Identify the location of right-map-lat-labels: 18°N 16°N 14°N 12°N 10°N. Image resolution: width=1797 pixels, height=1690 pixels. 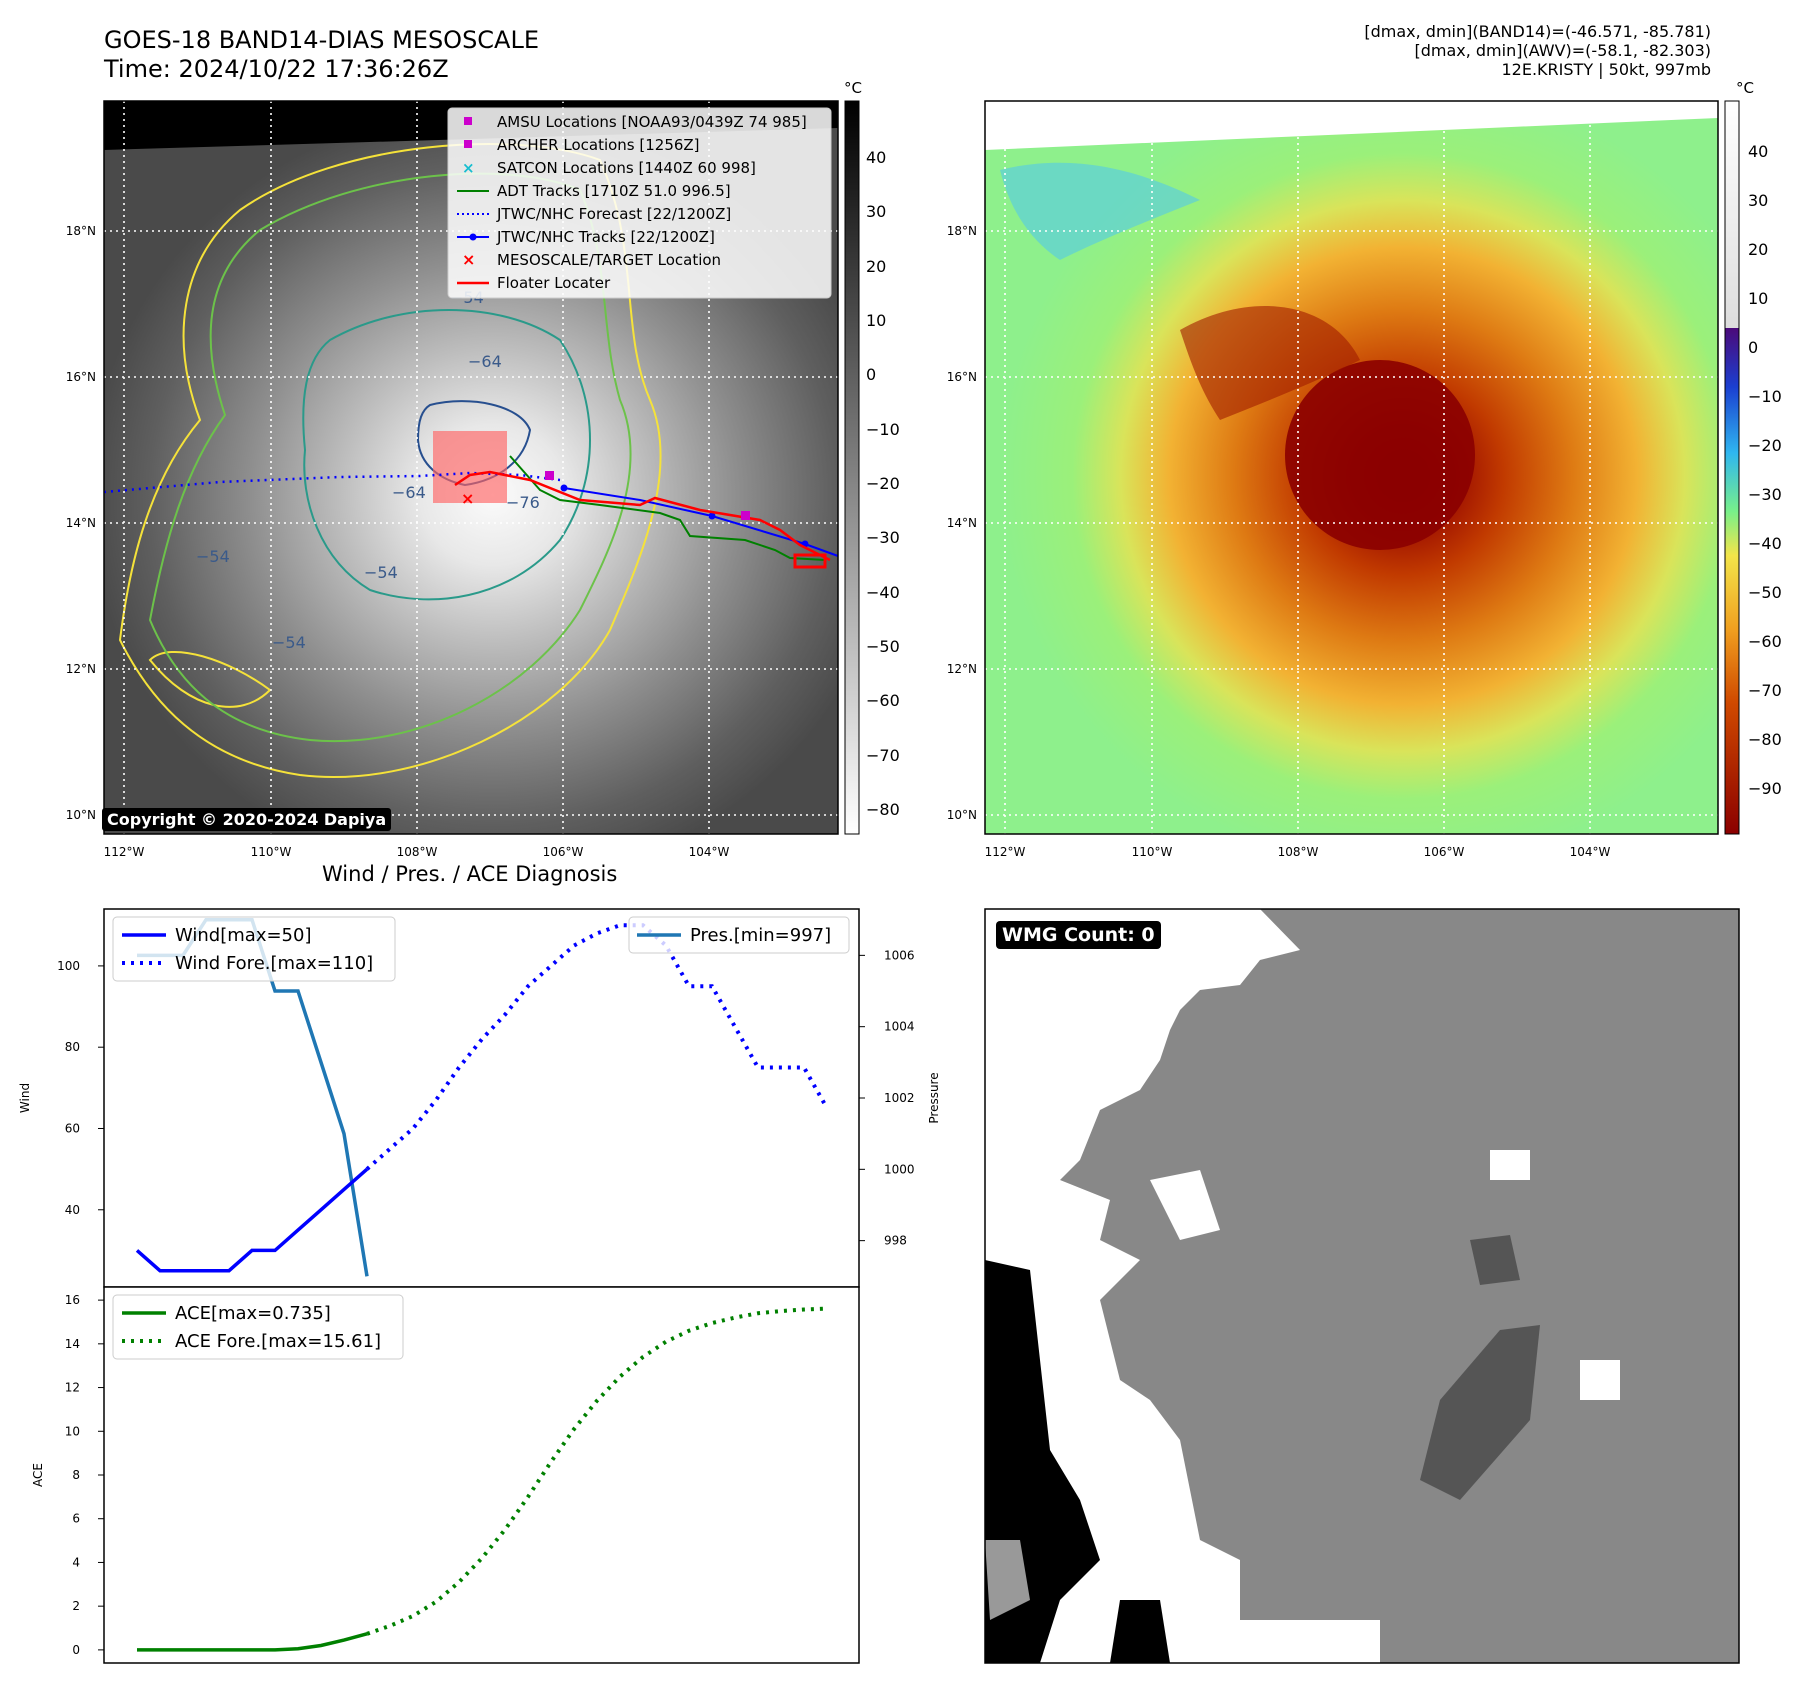
(962, 523).